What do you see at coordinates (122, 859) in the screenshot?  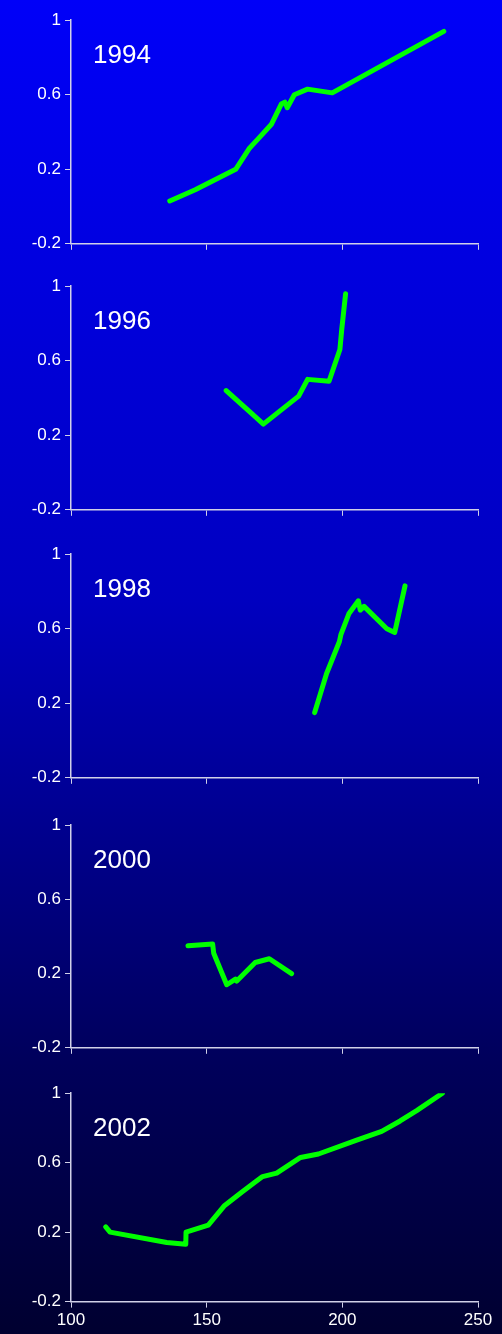 I see `text: 2000` at bounding box center [122, 859].